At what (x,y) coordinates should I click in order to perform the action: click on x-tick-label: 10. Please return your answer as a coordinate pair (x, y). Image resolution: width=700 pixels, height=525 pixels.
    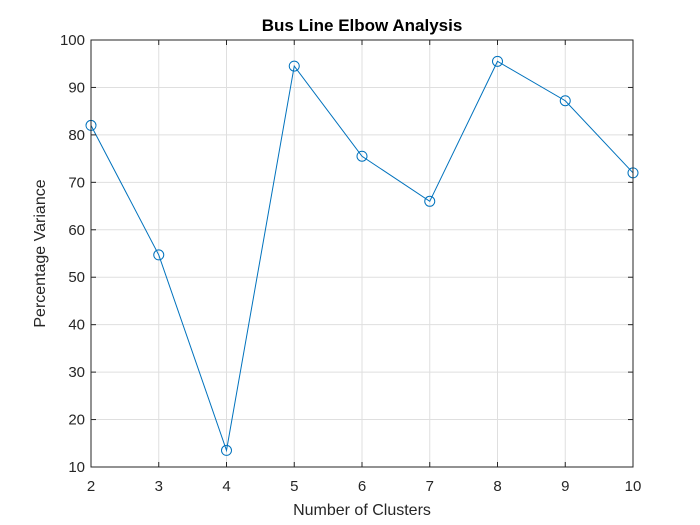
    Looking at the image, I should click on (633, 486).